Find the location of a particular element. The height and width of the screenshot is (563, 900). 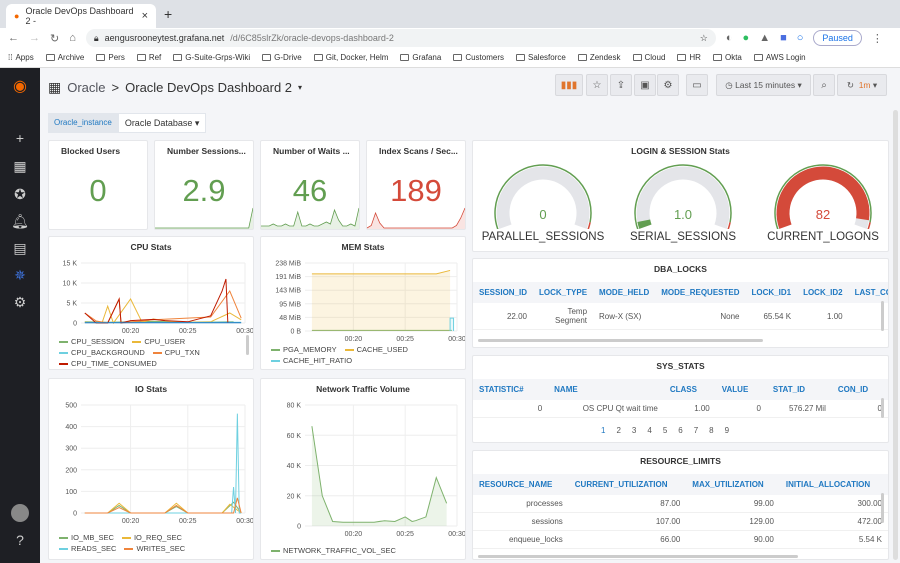

pagination-page: 6 is located at coordinates (680, 430).